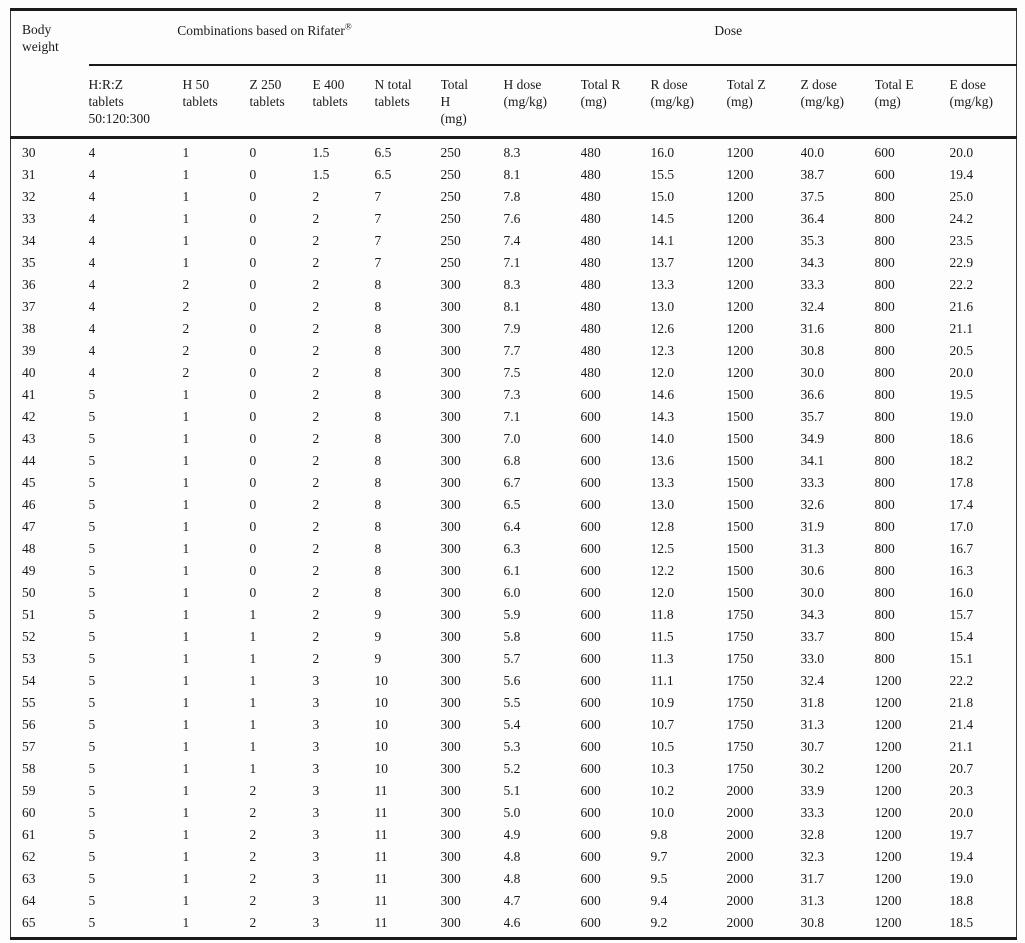 The image size is (1025, 943). What do you see at coordinates (514, 175) in the screenshot?
I see `table-row: 31 4 1 0 1.5 6.5 250 8.1 480 15.5 1200 38.7 600 19.4` at bounding box center [514, 175].